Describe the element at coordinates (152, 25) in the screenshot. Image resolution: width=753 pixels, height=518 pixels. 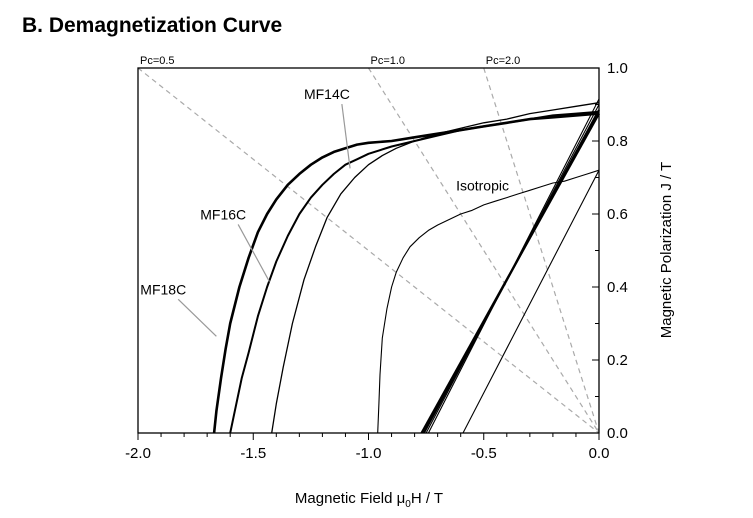
I see `chart-title: B. Demagnetization Curve` at that location.